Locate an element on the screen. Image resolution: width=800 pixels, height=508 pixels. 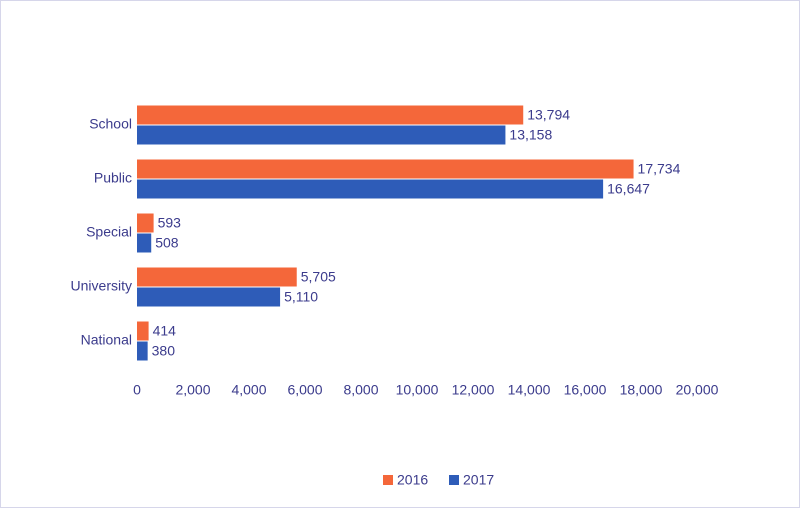
x-tick-label: 20,000 is located at coordinates (697, 390).